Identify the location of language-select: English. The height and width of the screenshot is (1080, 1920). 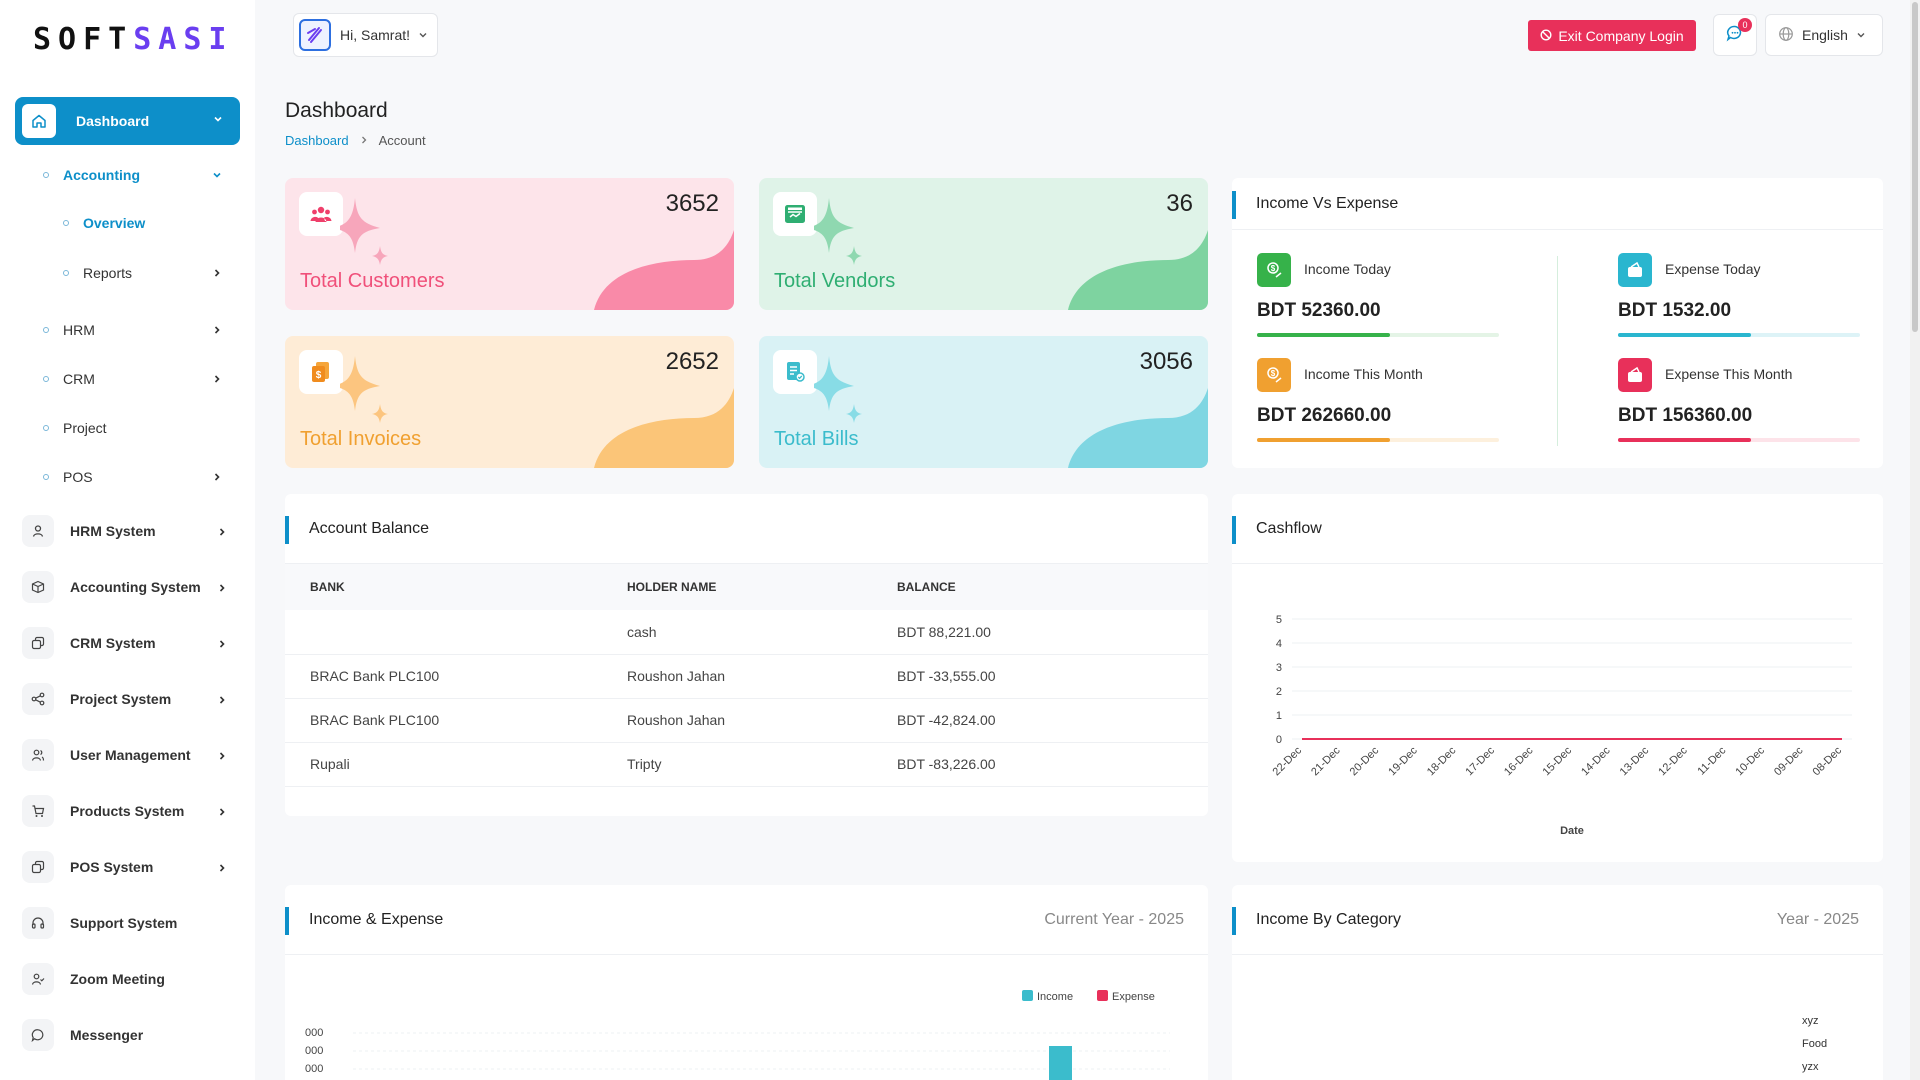
(1824, 35).